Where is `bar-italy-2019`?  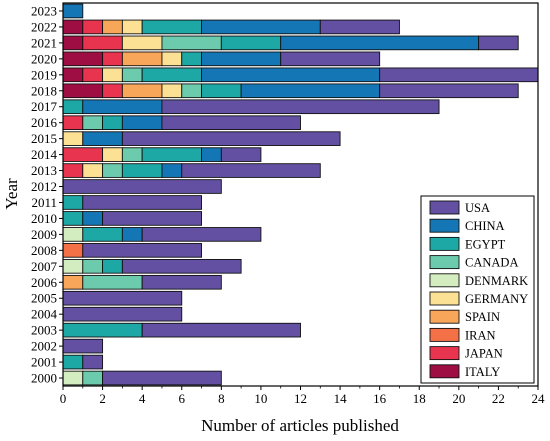
bar-italy-2019 is located at coordinates (73, 75).